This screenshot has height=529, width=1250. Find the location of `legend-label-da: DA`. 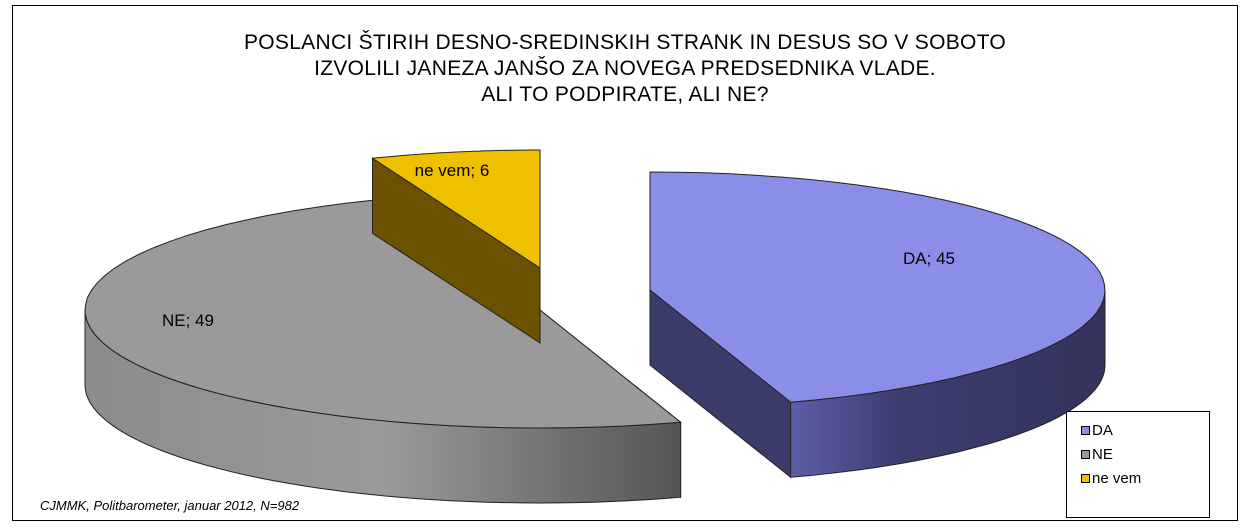

legend-label-da: DA is located at coordinates (1102, 430).